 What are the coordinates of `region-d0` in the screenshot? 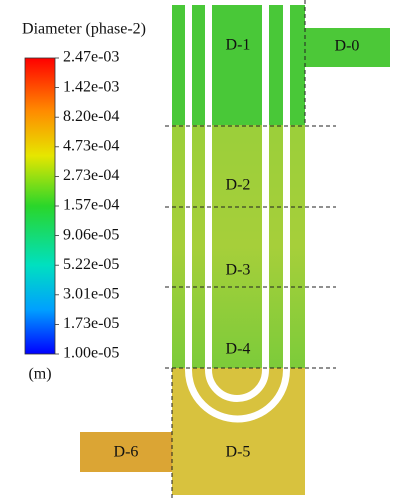 It's located at (347, 47).